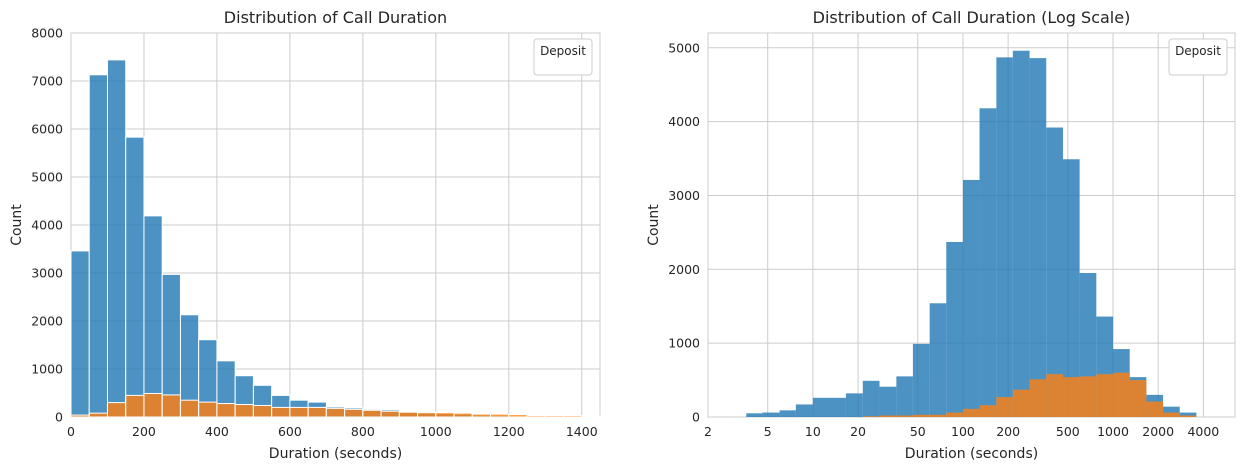 This screenshot has height=471, width=1243. What do you see at coordinates (1203, 431) in the screenshot?
I see `x-tick-label: 4000` at bounding box center [1203, 431].